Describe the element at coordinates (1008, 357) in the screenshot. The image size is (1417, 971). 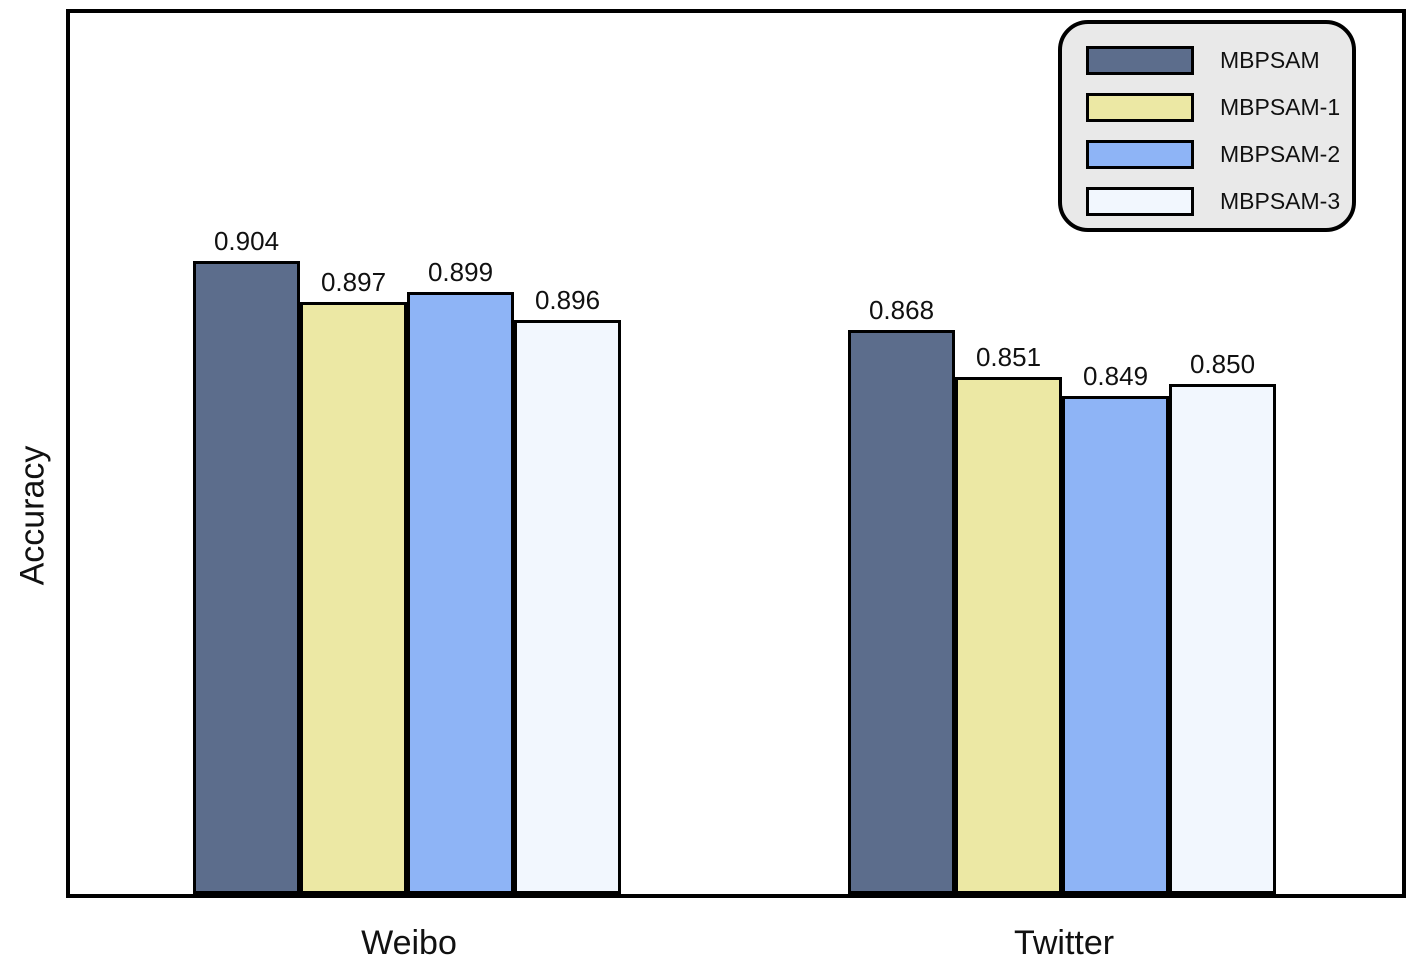
I see `bar-value-label: 0.851` at that location.